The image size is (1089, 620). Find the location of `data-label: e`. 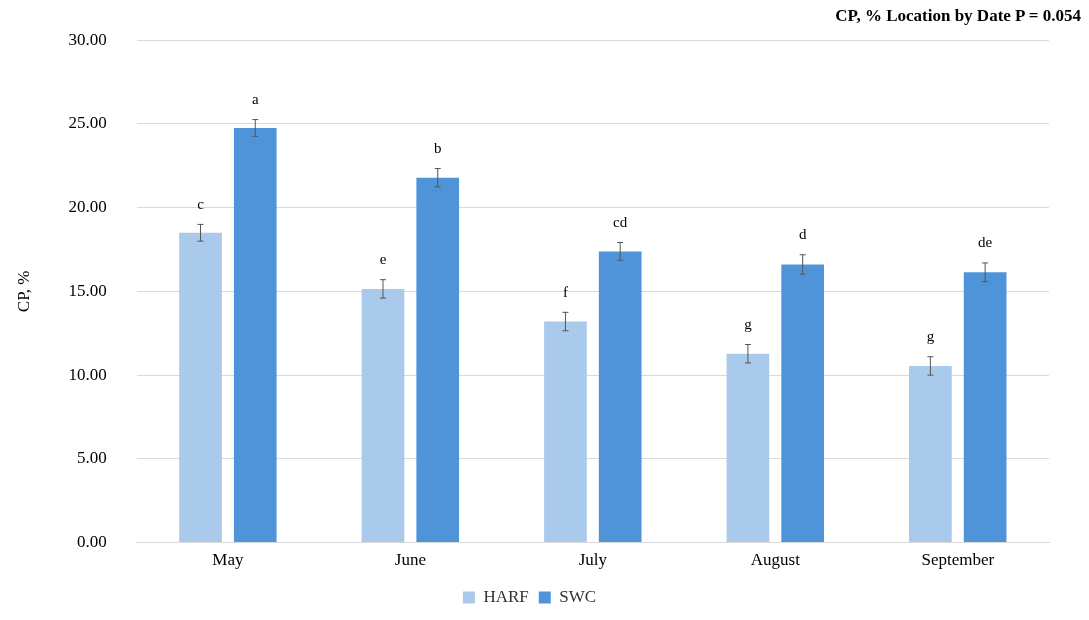

data-label: e is located at coordinates (383, 259).